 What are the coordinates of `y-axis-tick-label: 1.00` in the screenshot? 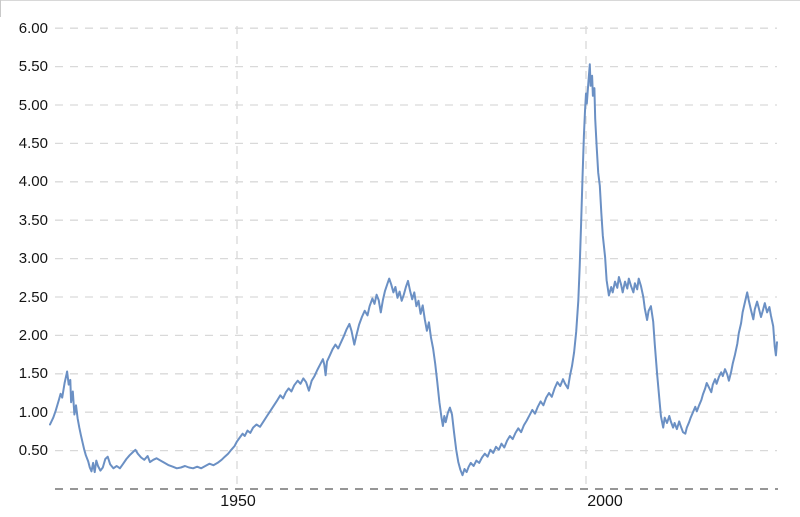 It's located at (33, 412).